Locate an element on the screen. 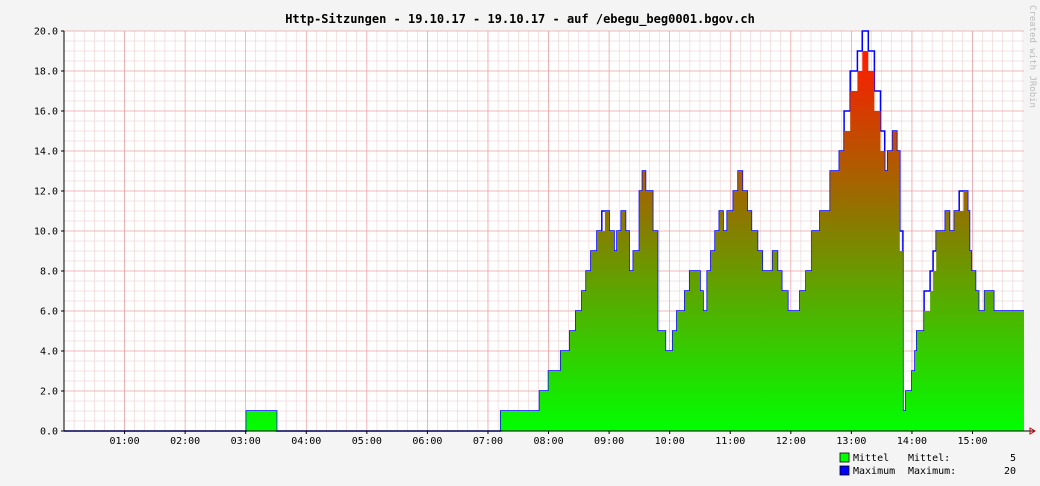 Image resolution: width=1040 pixels, height=486 pixels. y-tick-label: 4.0 is located at coordinates (49, 352).